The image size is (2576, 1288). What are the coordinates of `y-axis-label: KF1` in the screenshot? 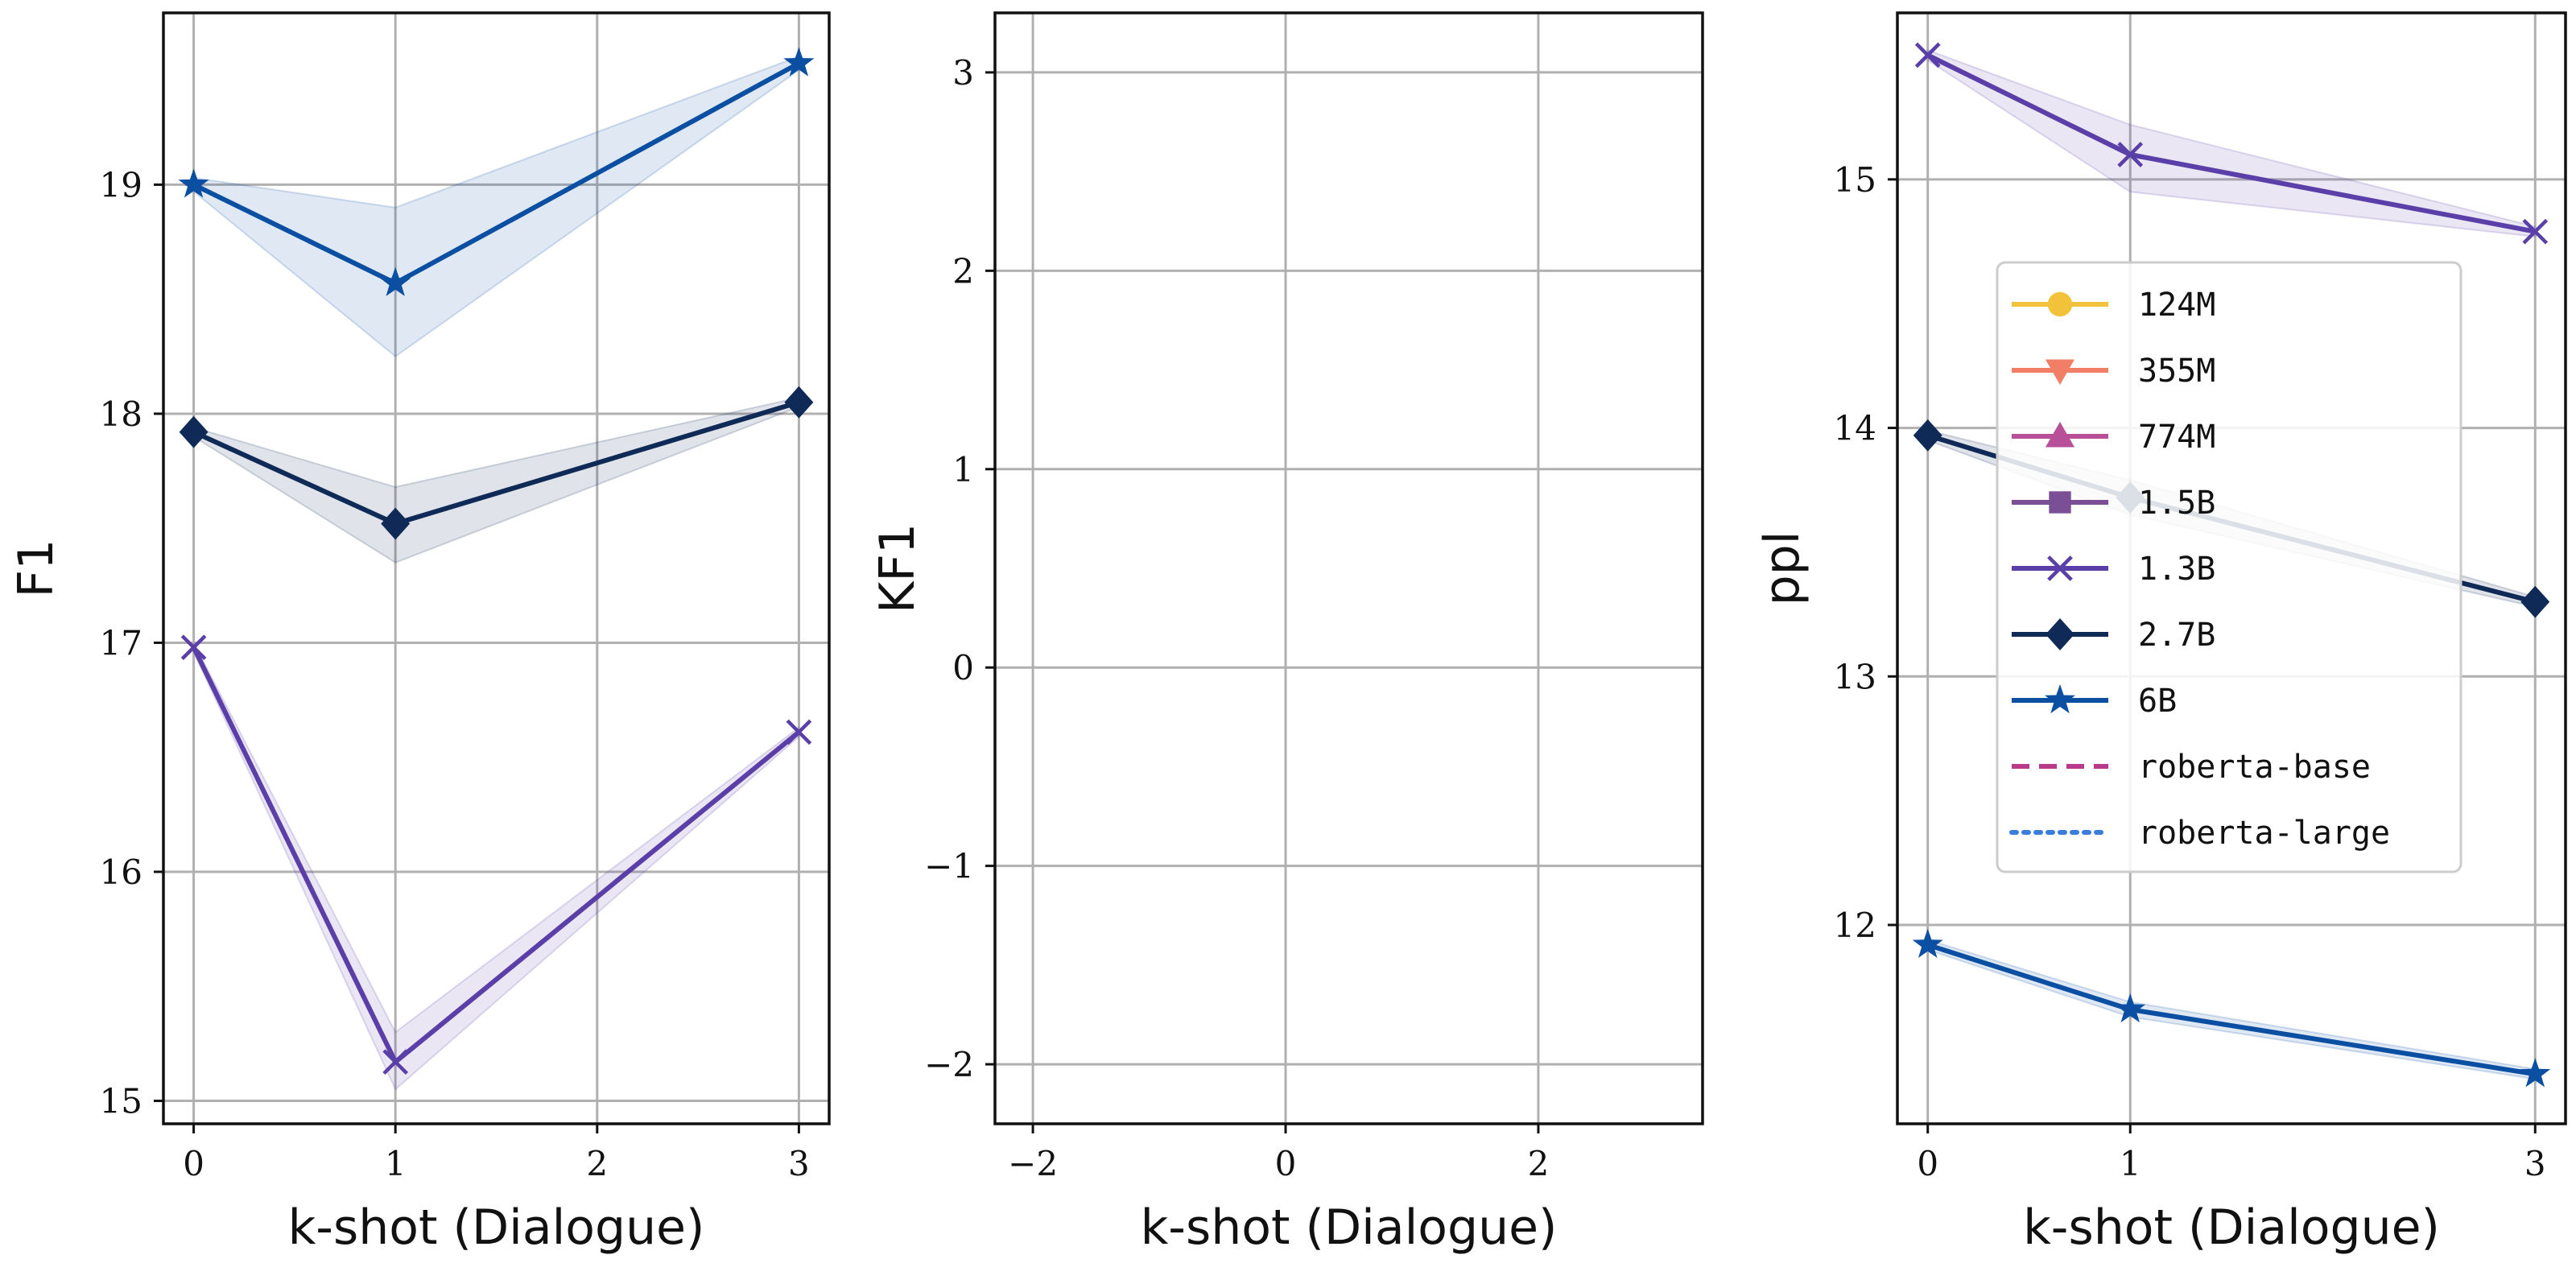 It's located at (897, 568).